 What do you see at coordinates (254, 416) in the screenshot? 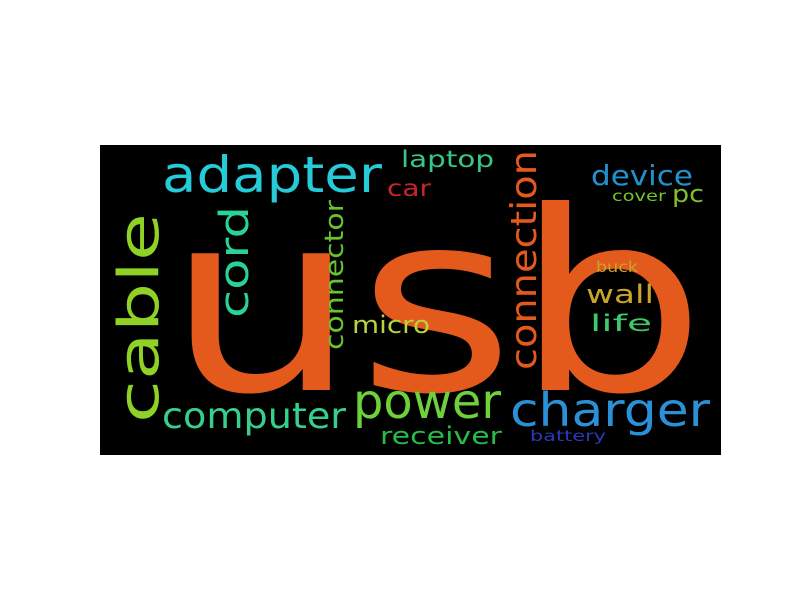
I see `word-computer: computer` at bounding box center [254, 416].